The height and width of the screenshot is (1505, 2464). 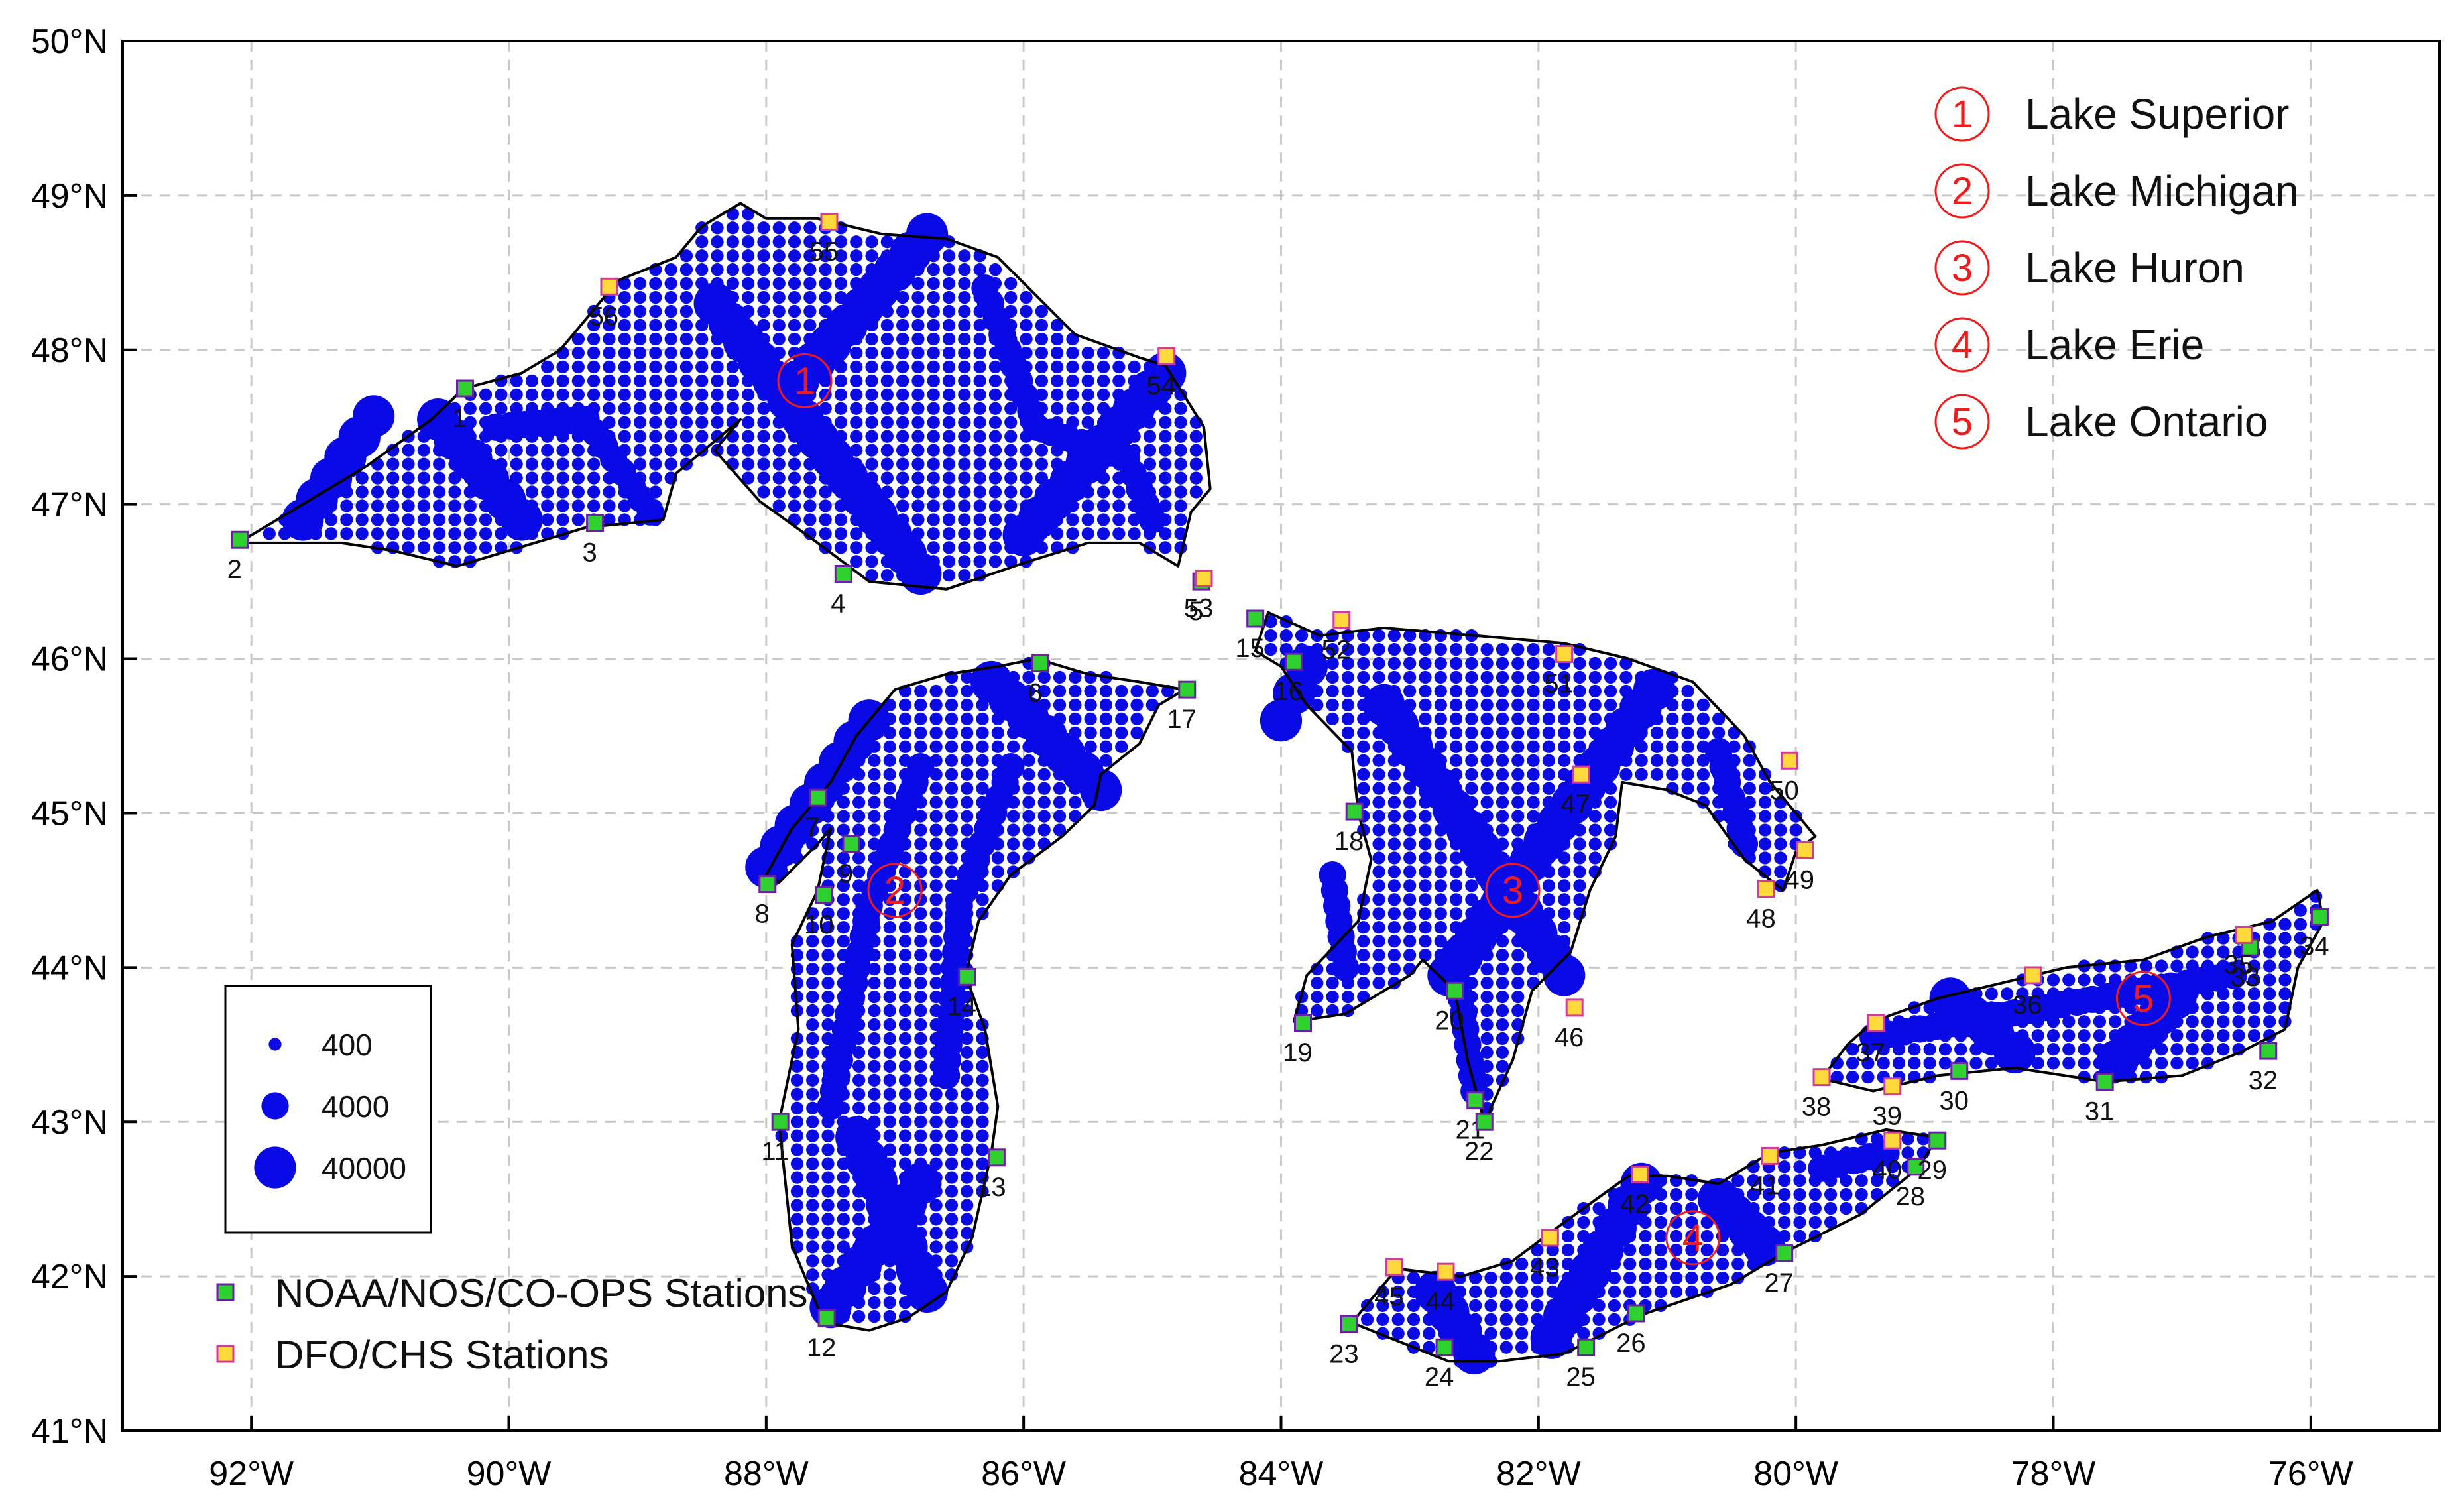 I want to click on station-label: 5, so click(x=1196, y=612).